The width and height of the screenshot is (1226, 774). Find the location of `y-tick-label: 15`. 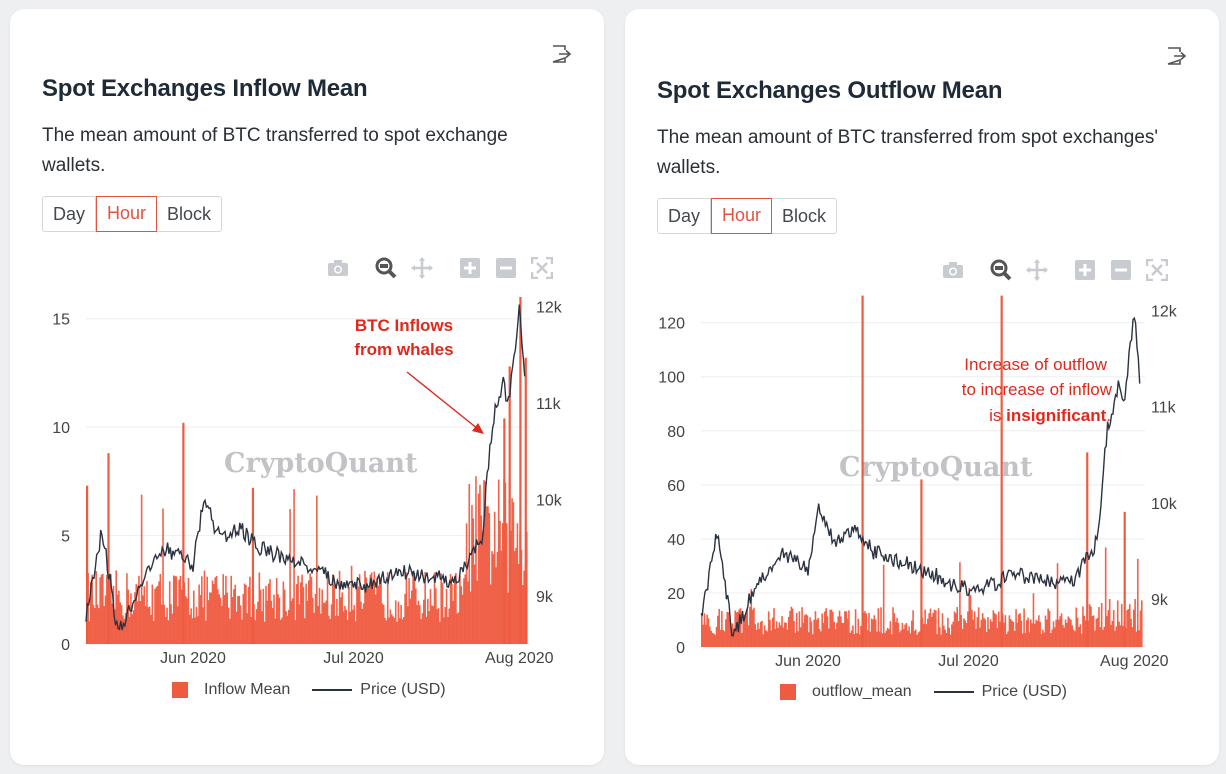

y-tick-label: 15 is located at coordinates (61, 320).